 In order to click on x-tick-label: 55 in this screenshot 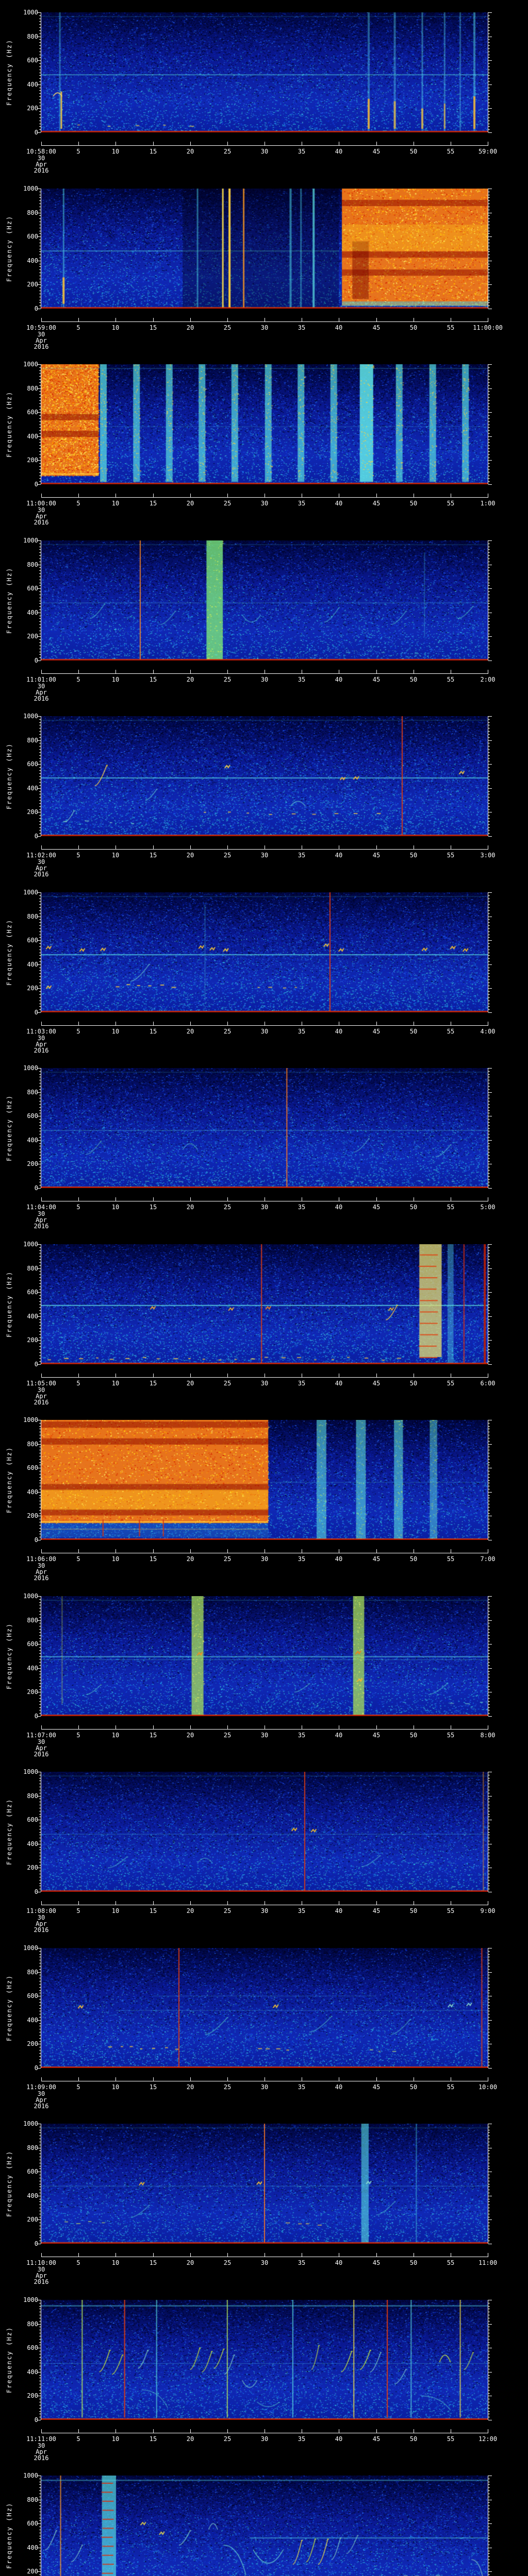, I will do `click(451, 2439)`.